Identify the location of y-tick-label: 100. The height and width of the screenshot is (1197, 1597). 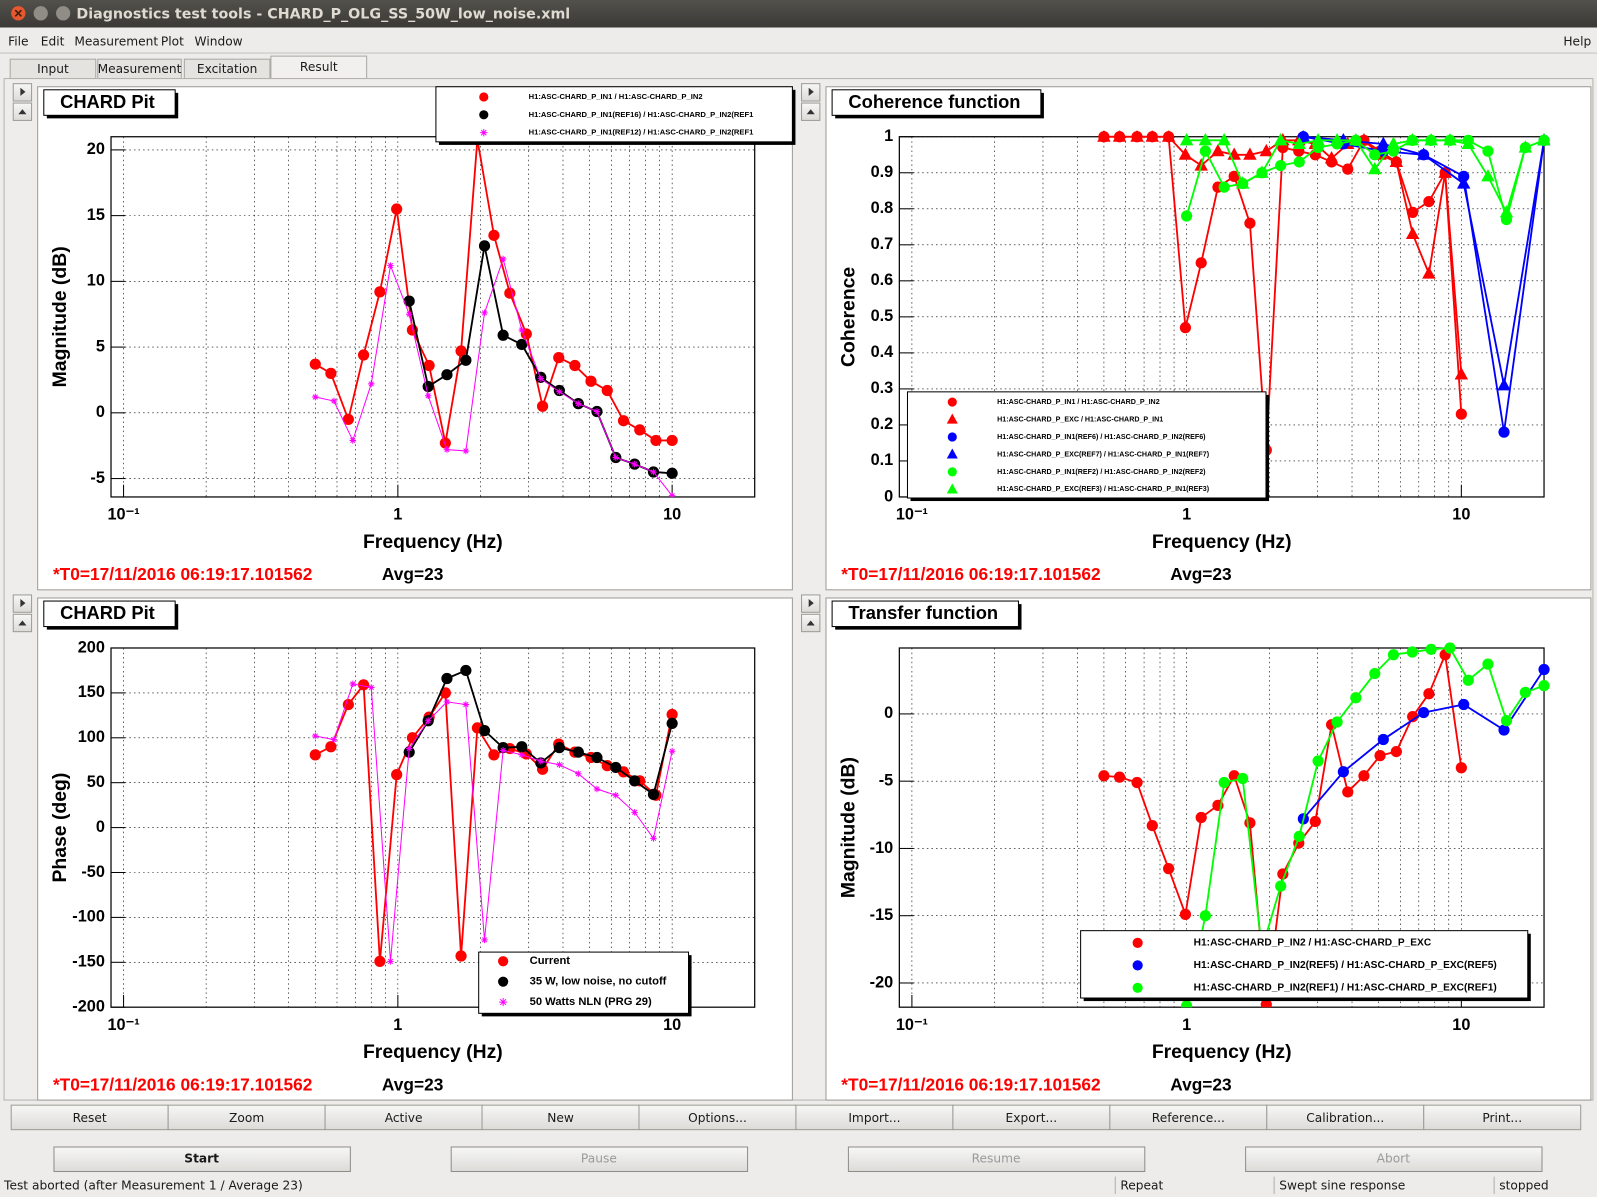
(91, 737).